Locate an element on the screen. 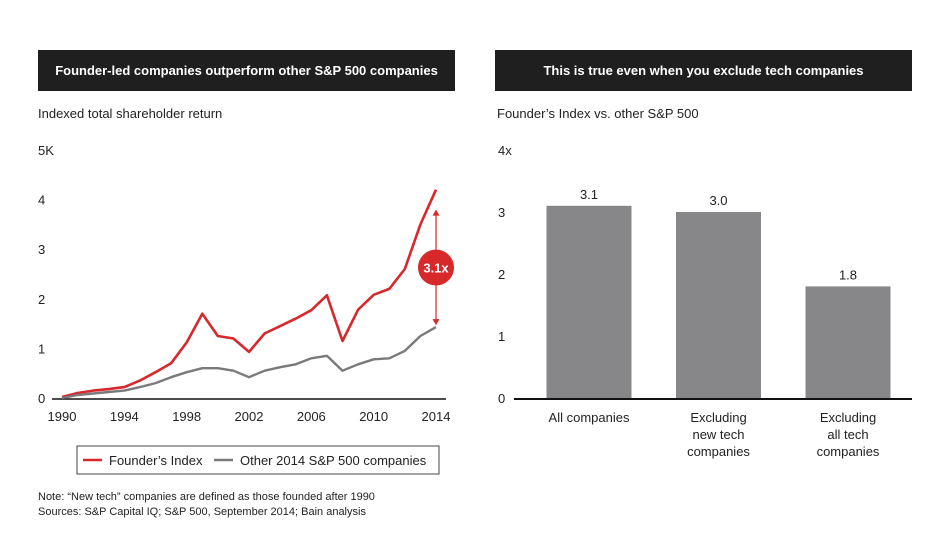  y-tick-label: 3 is located at coordinates (41, 249).